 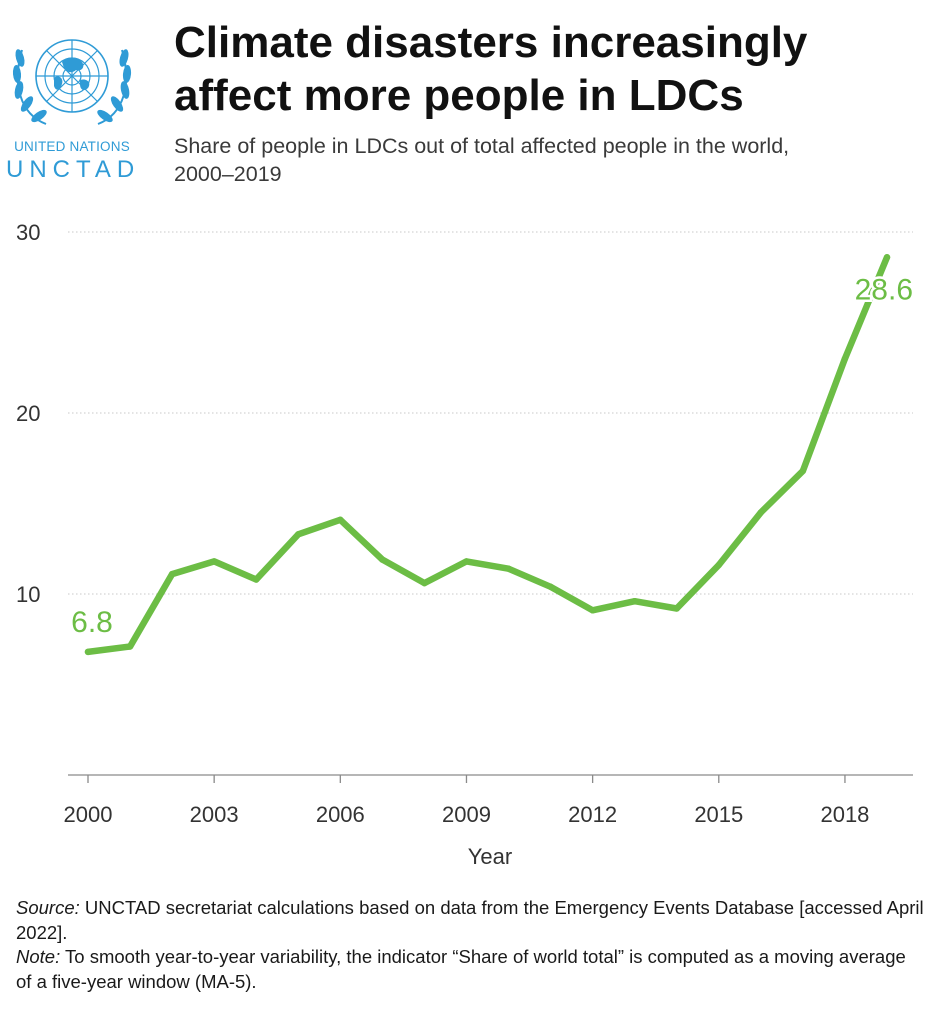 I want to click on data-point-2007, so click(x=382, y=559).